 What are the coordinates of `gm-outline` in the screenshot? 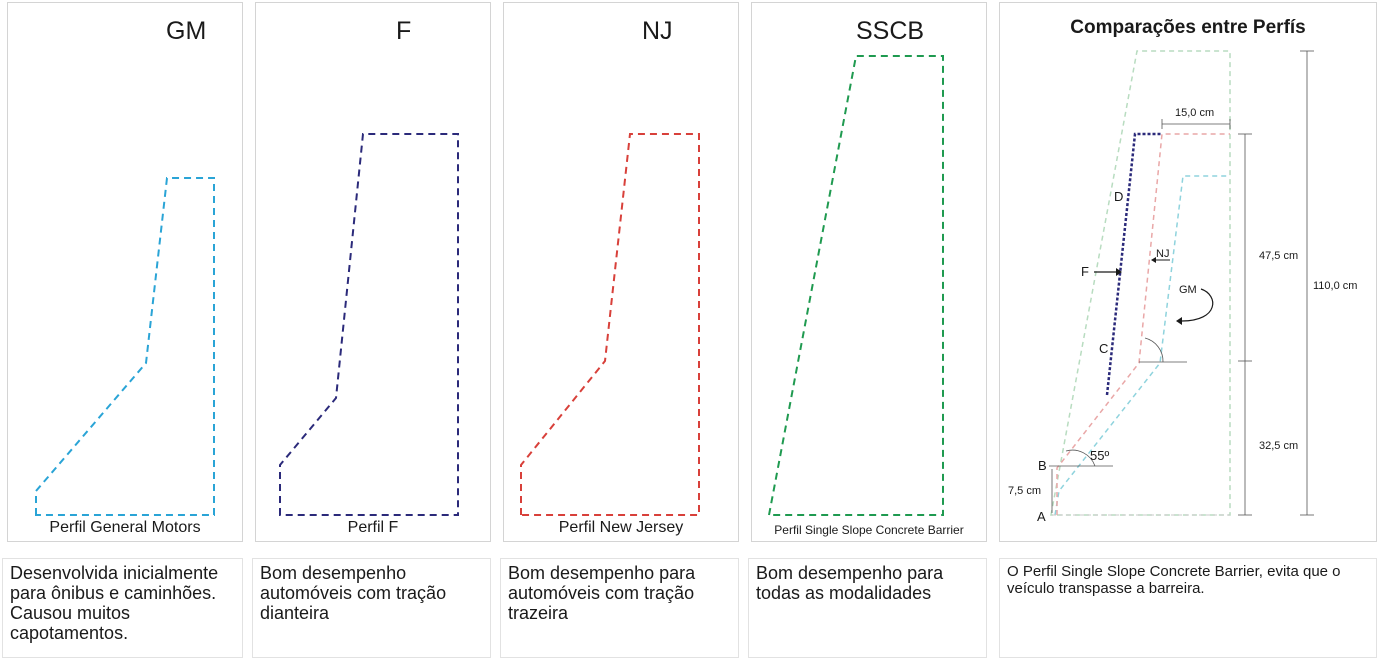 It's located at (1142, 345).